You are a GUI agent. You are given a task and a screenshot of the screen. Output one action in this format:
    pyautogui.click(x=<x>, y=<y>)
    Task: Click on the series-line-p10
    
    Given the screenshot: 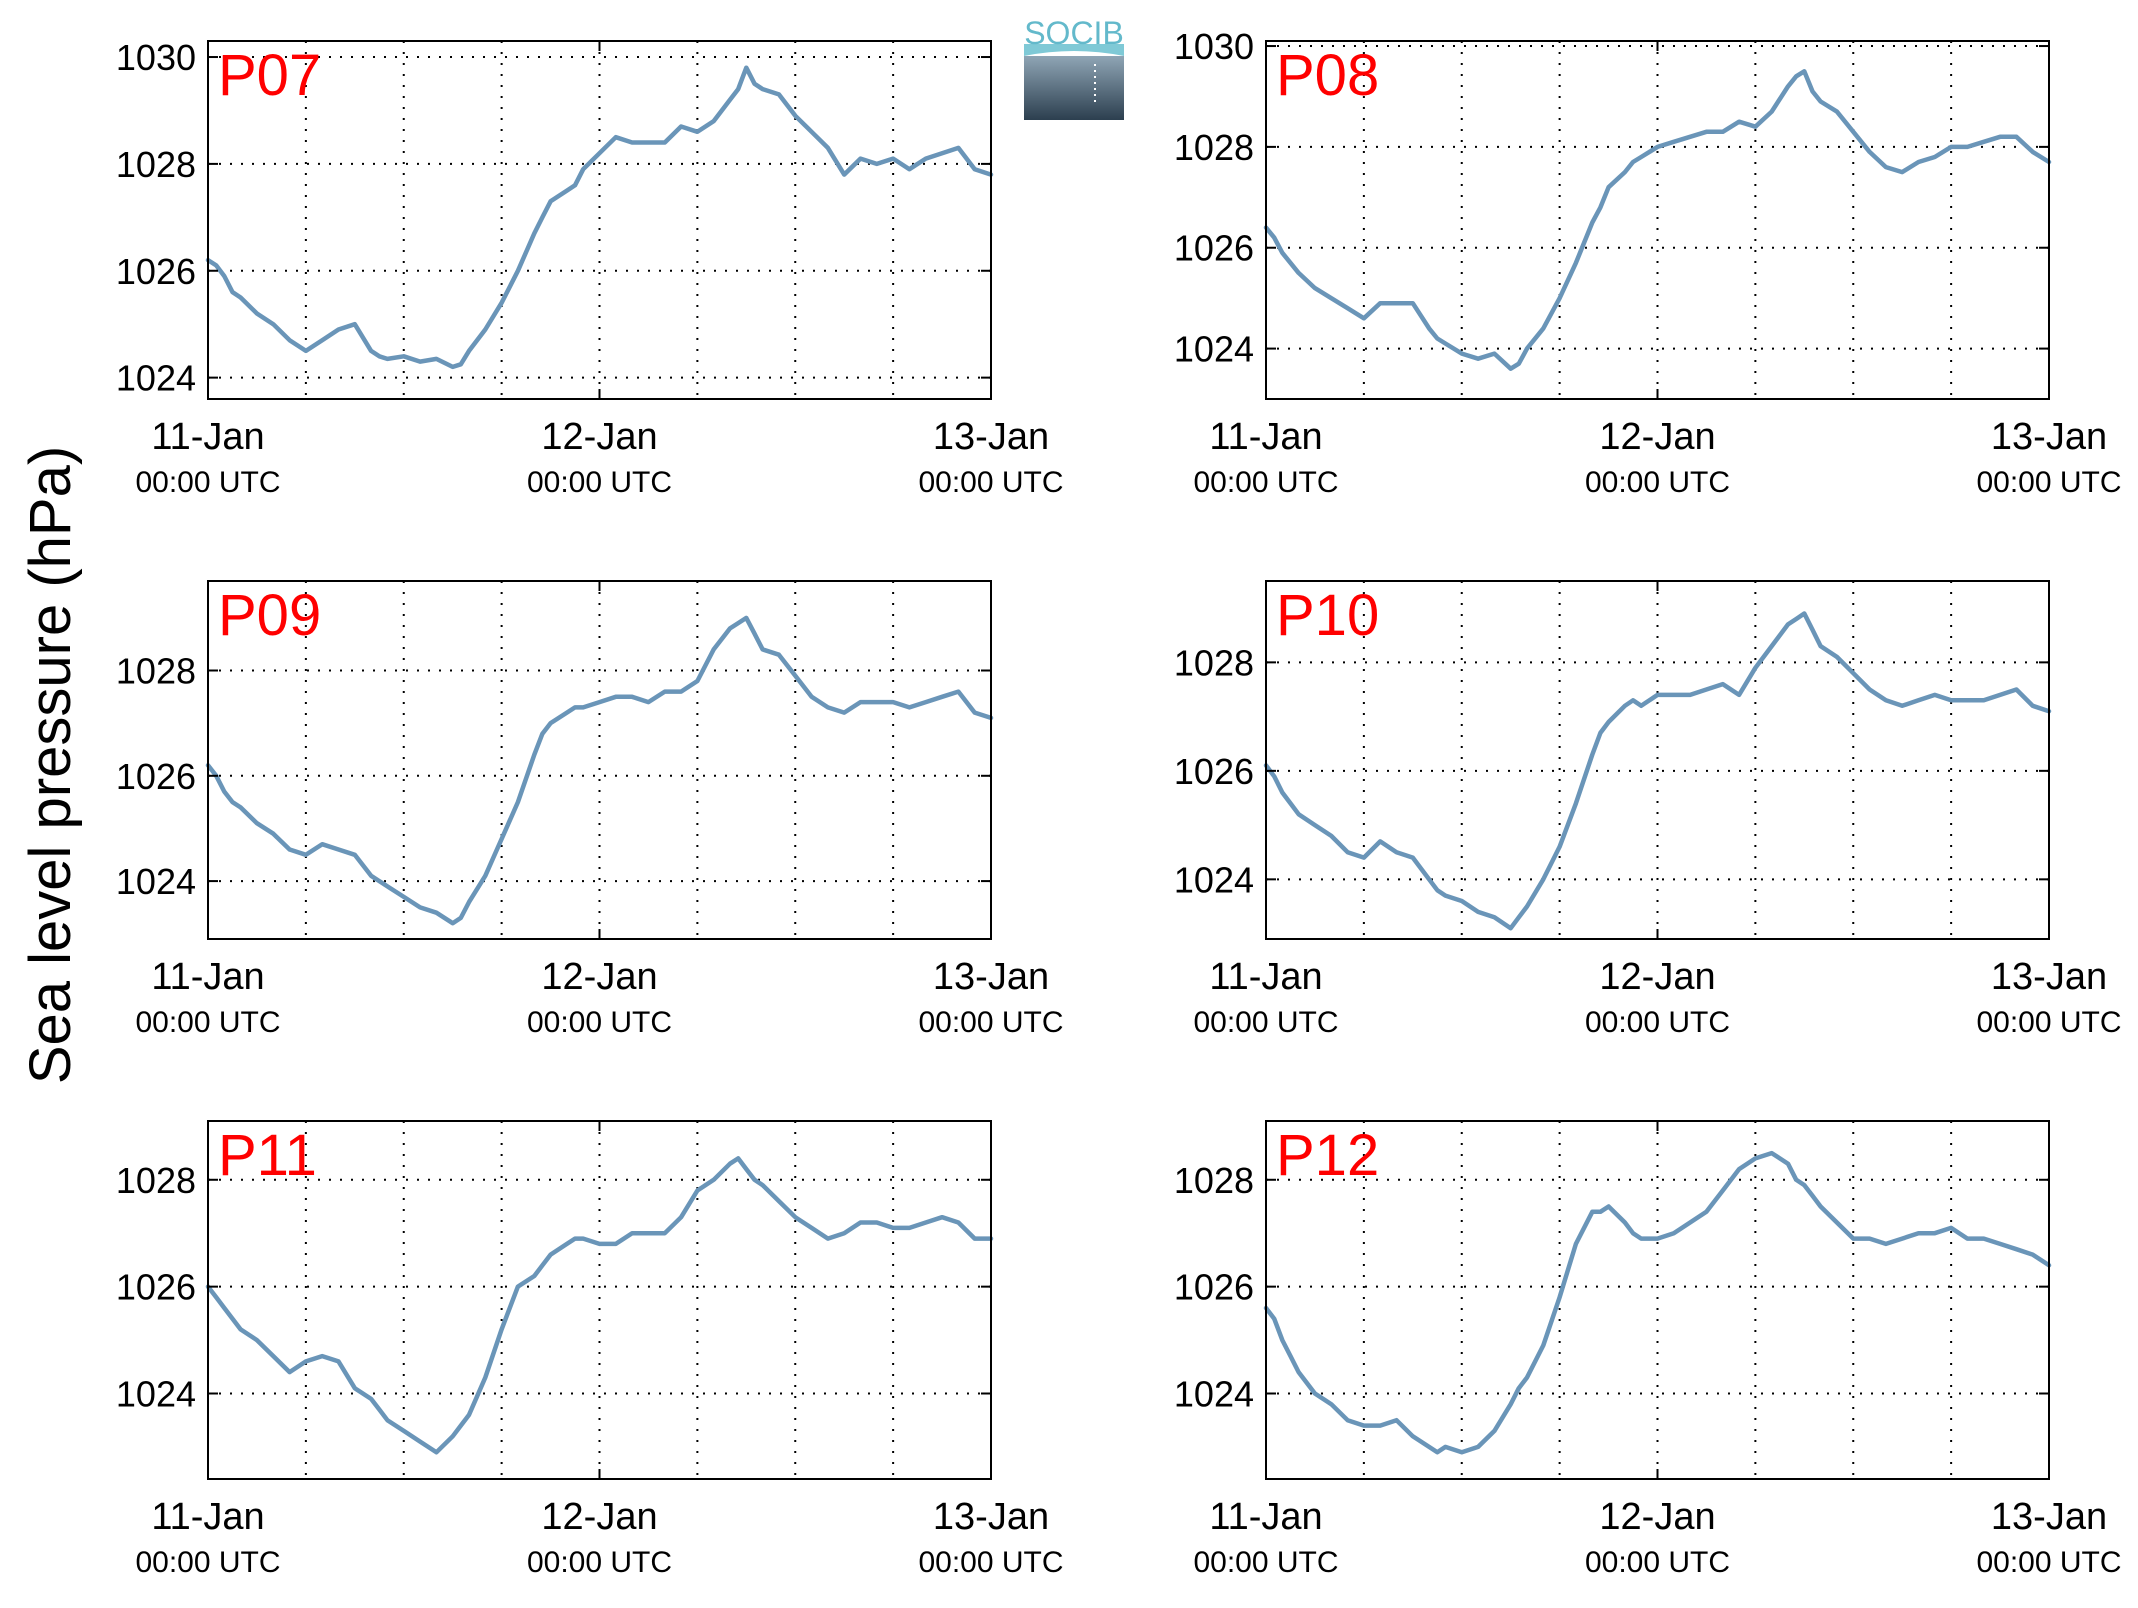 What is the action you would take?
    pyautogui.click(x=1657, y=771)
    